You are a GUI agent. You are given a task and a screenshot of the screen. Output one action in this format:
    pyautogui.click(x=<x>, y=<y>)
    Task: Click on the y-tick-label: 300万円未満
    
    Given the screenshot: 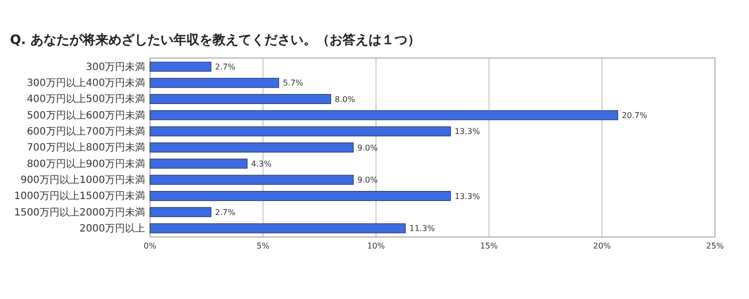 What is the action you would take?
    pyautogui.click(x=115, y=66)
    